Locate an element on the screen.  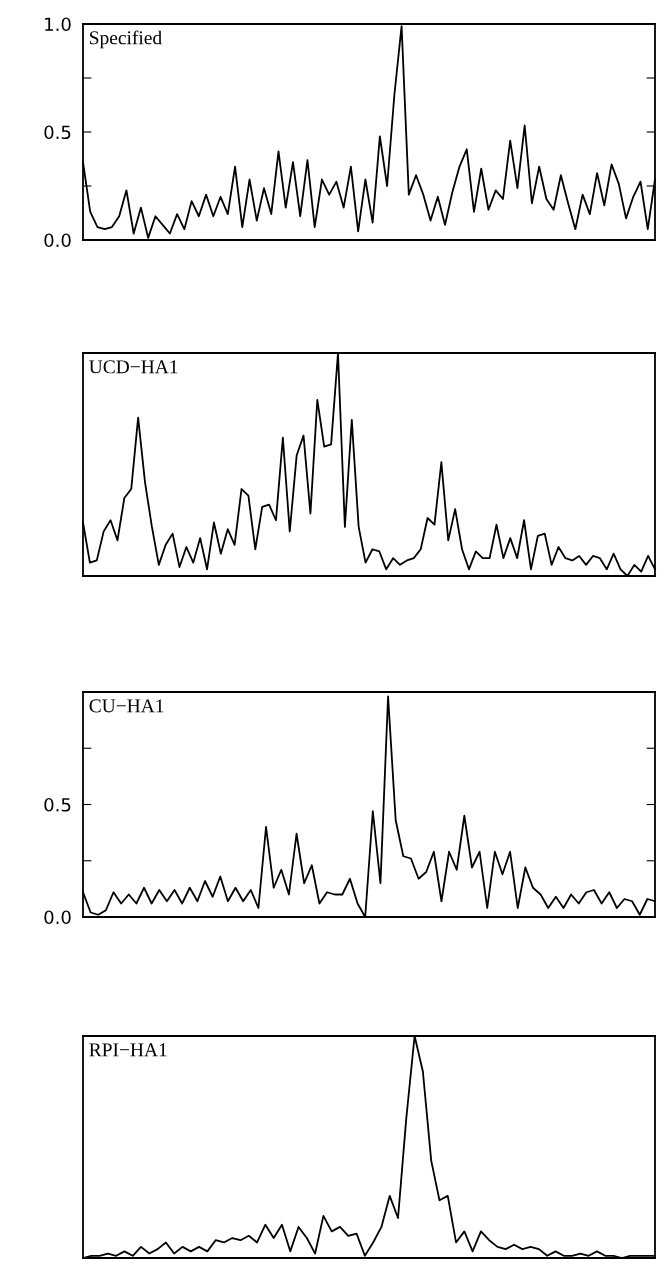
annotation: Specified is located at coordinates (126, 39).